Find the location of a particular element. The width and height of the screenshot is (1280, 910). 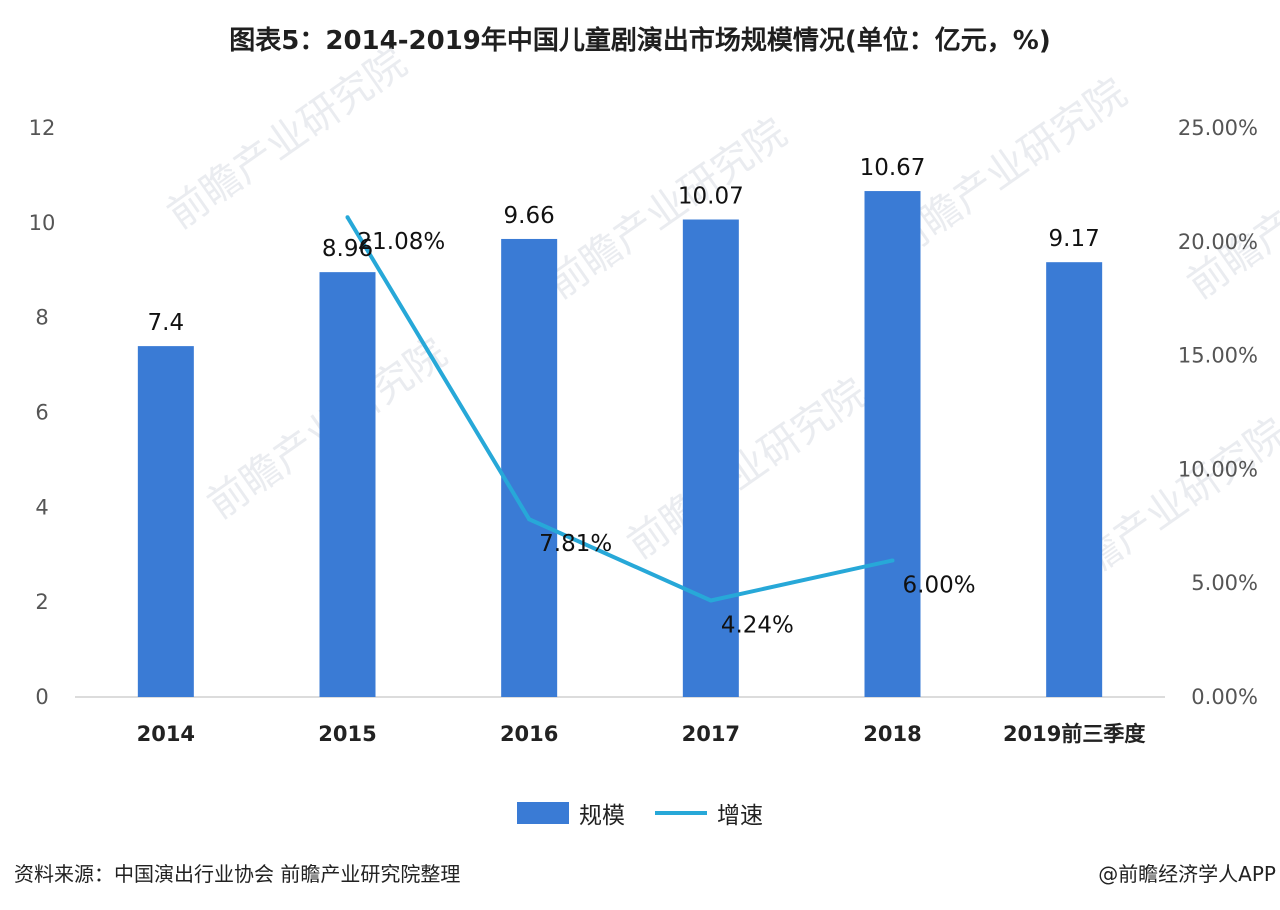

y-left-tick-label: 10 is located at coordinates (42, 223).